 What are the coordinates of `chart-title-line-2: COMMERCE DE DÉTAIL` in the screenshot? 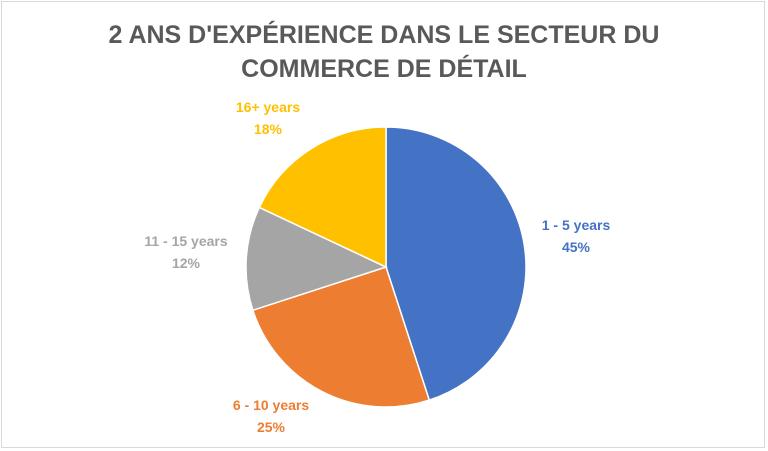 It's located at (384, 69).